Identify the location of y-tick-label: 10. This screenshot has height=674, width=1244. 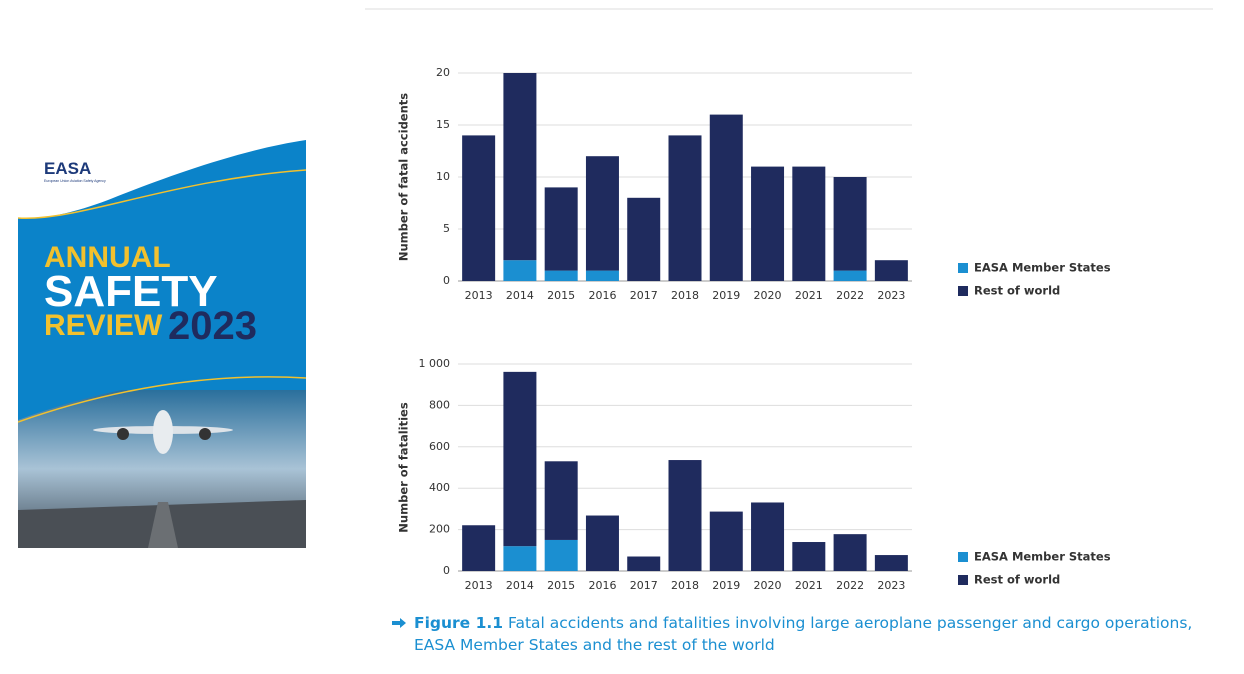
(443, 176).